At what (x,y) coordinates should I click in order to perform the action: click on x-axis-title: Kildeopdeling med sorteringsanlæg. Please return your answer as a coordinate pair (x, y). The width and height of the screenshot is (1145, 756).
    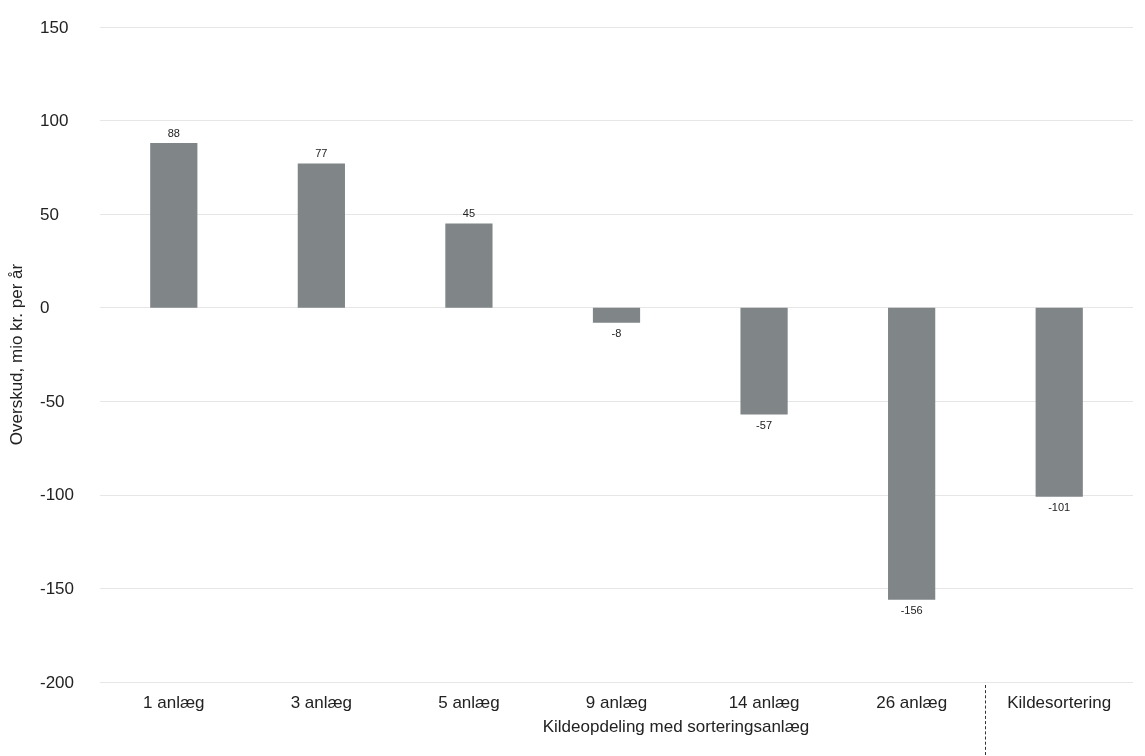
    Looking at the image, I should click on (676, 726).